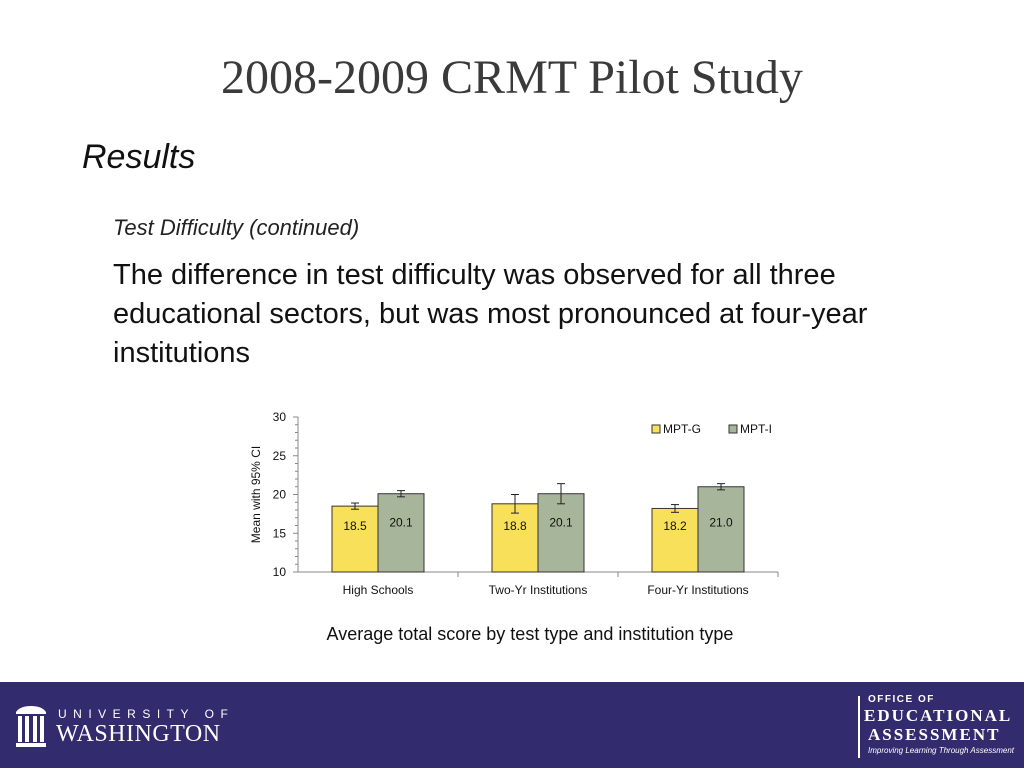 The image size is (1024, 768). I want to click on y-tick-label: 20, so click(280, 495).